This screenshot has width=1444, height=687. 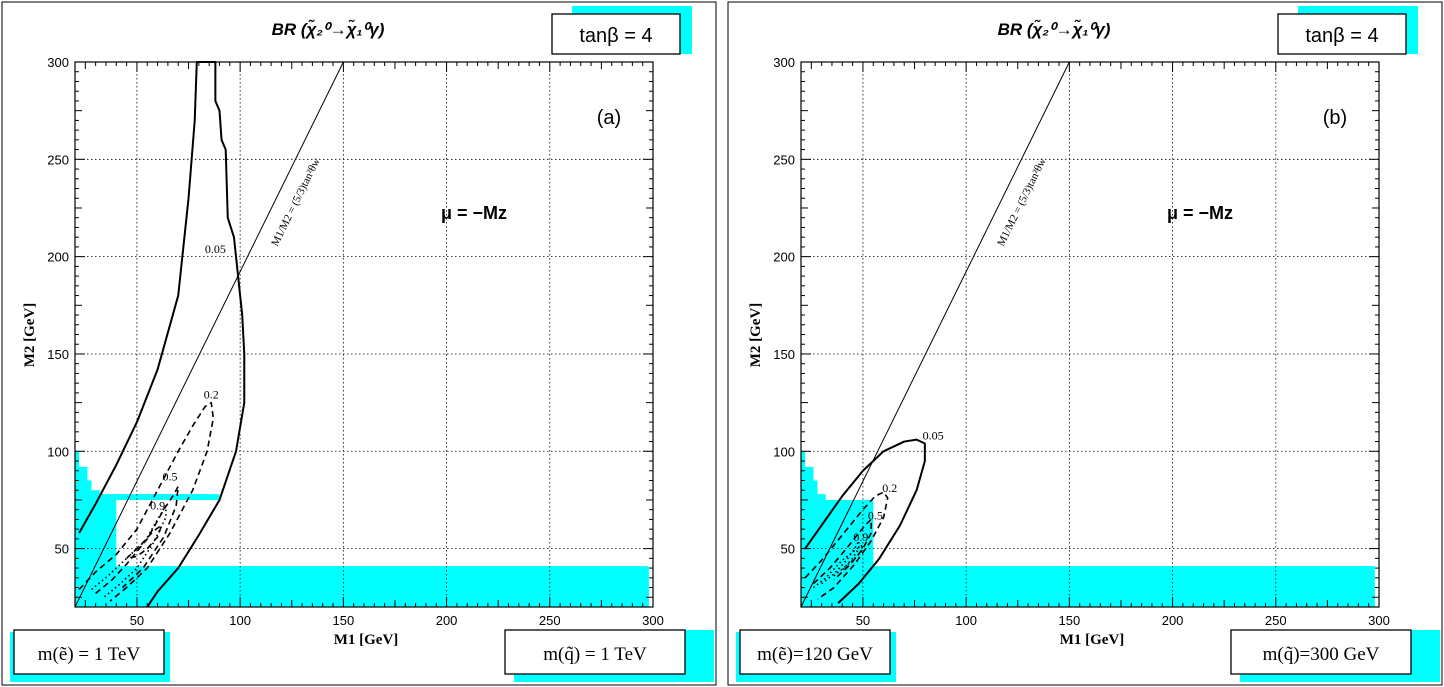 What do you see at coordinates (609, 118) in the screenshot?
I see `panel-label: (a)` at bounding box center [609, 118].